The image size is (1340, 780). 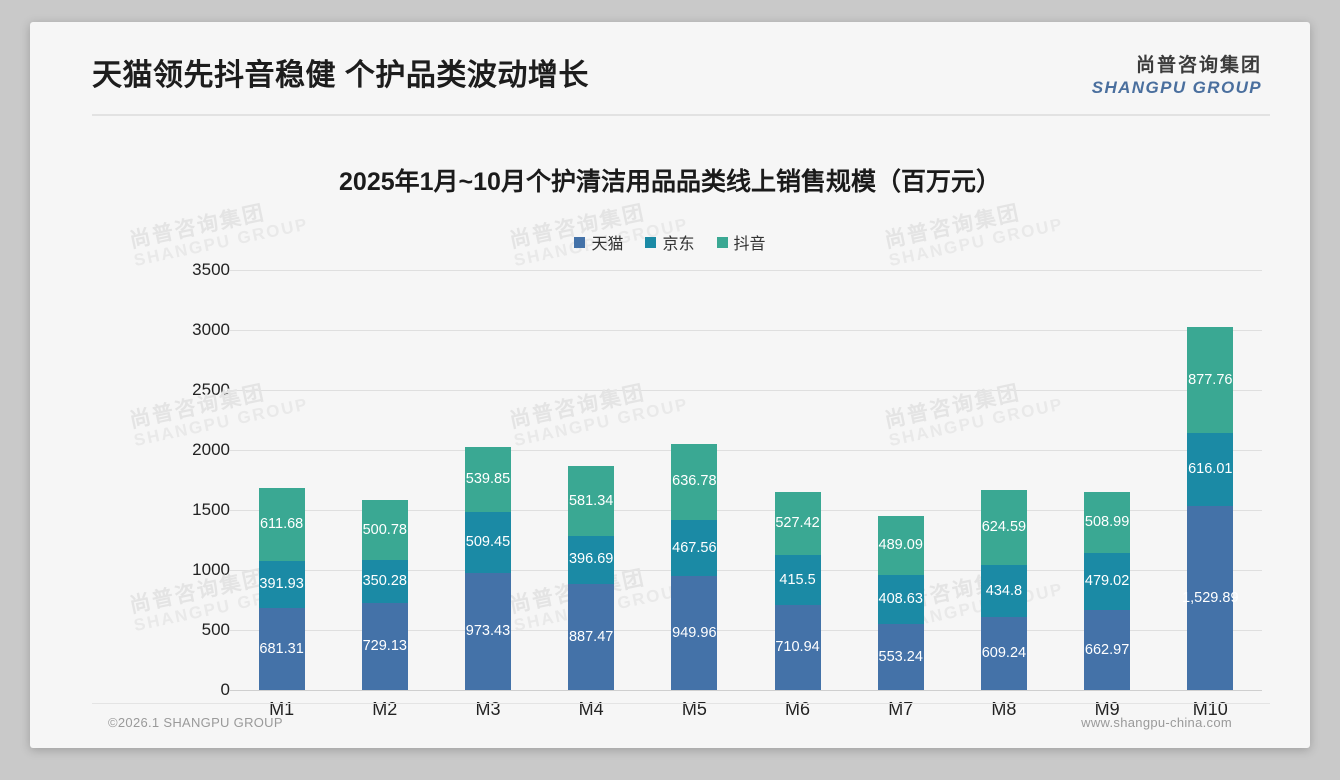 I want to click on bar-group-M2: 500.78 350.28 729.13, so click(x=384, y=480).